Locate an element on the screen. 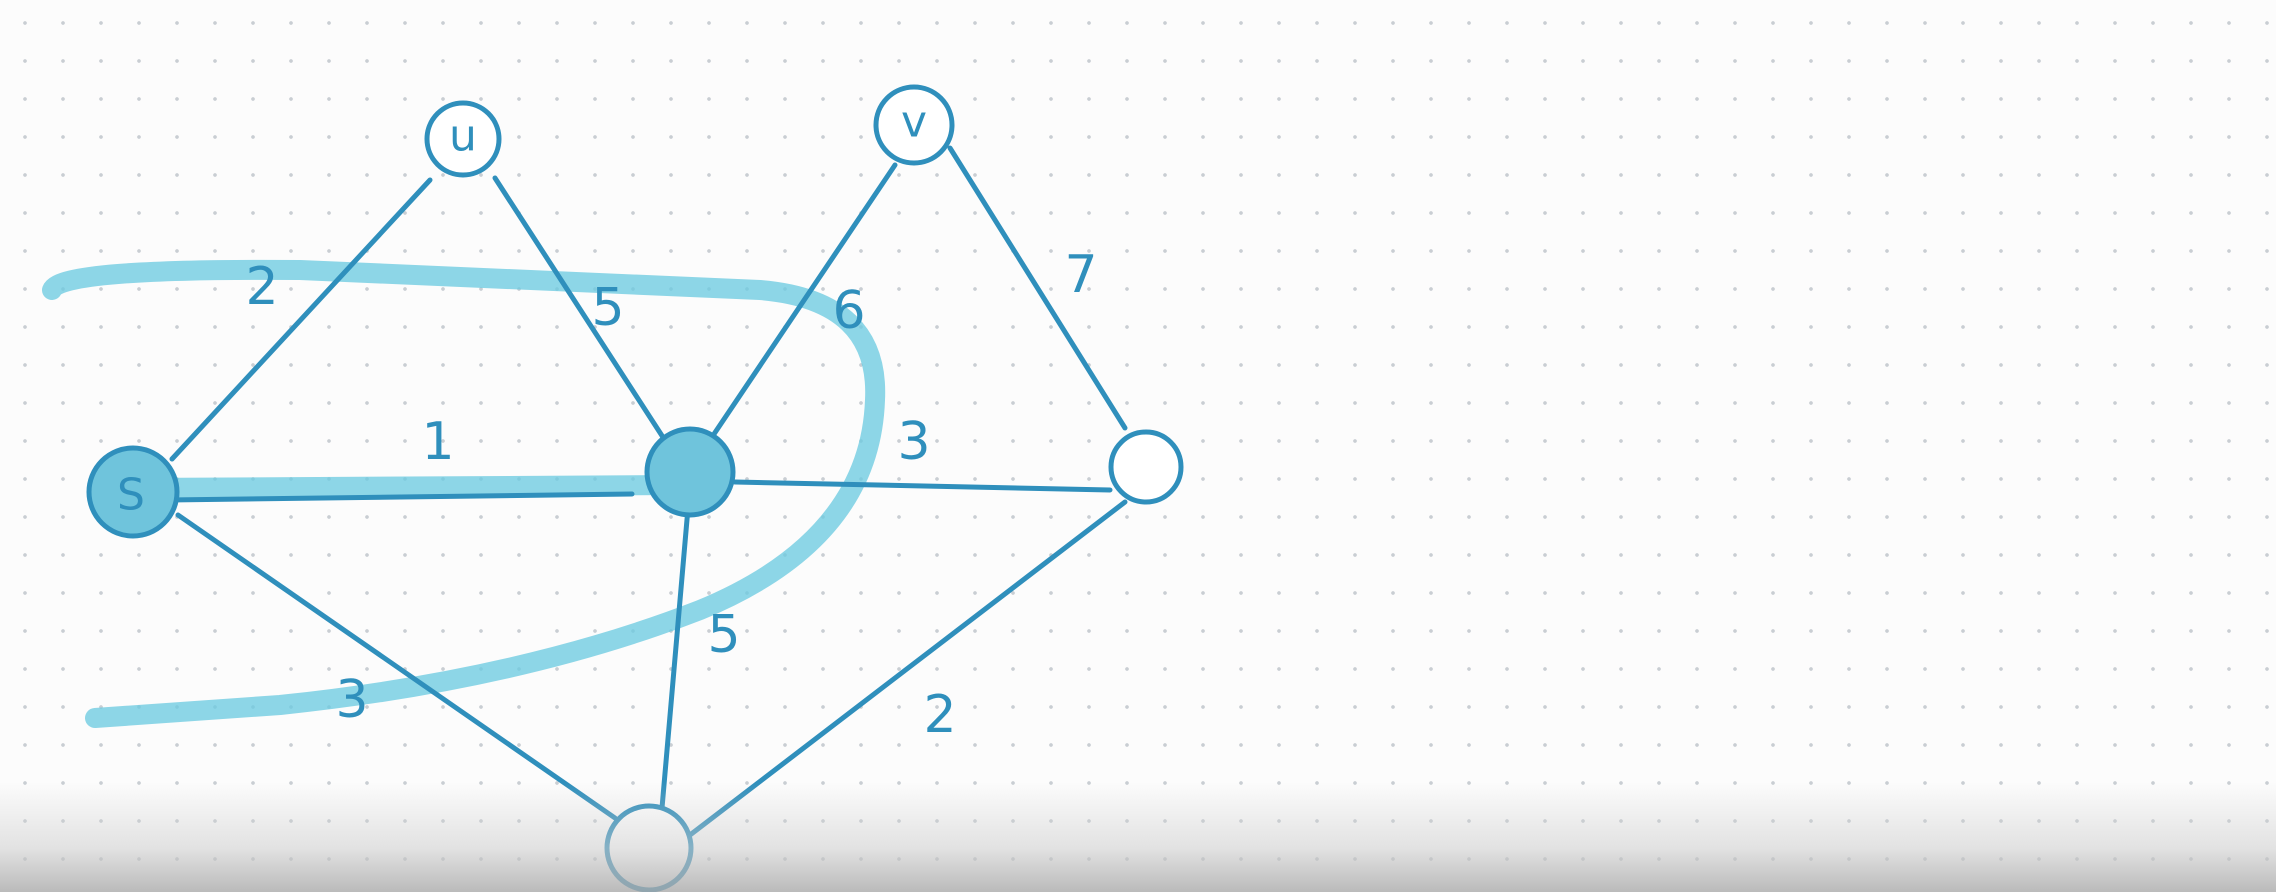 This screenshot has width=2276, height=892. weight-s-u: 2 is located at coordinates (261, 287).